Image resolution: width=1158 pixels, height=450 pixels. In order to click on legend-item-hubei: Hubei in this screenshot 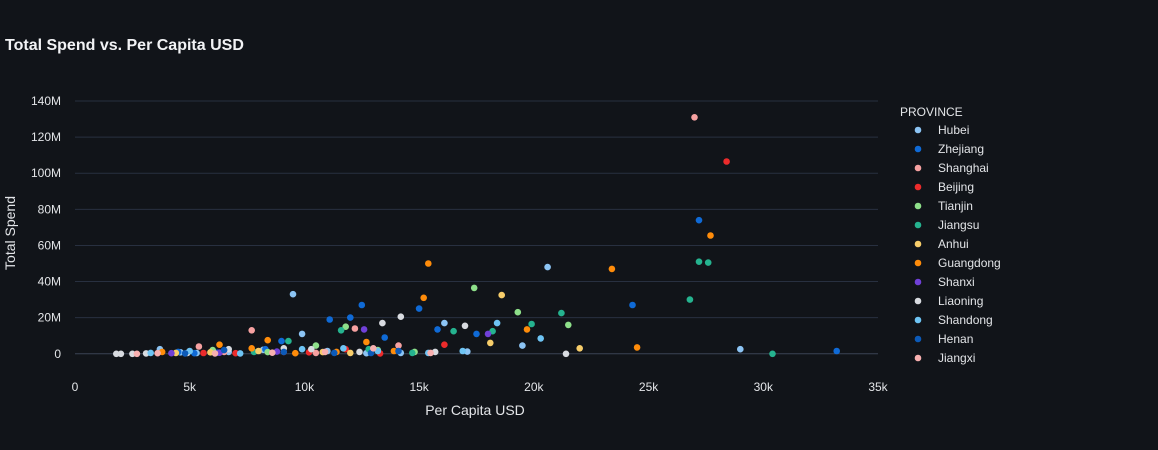, I will do `click(942, 130)`.